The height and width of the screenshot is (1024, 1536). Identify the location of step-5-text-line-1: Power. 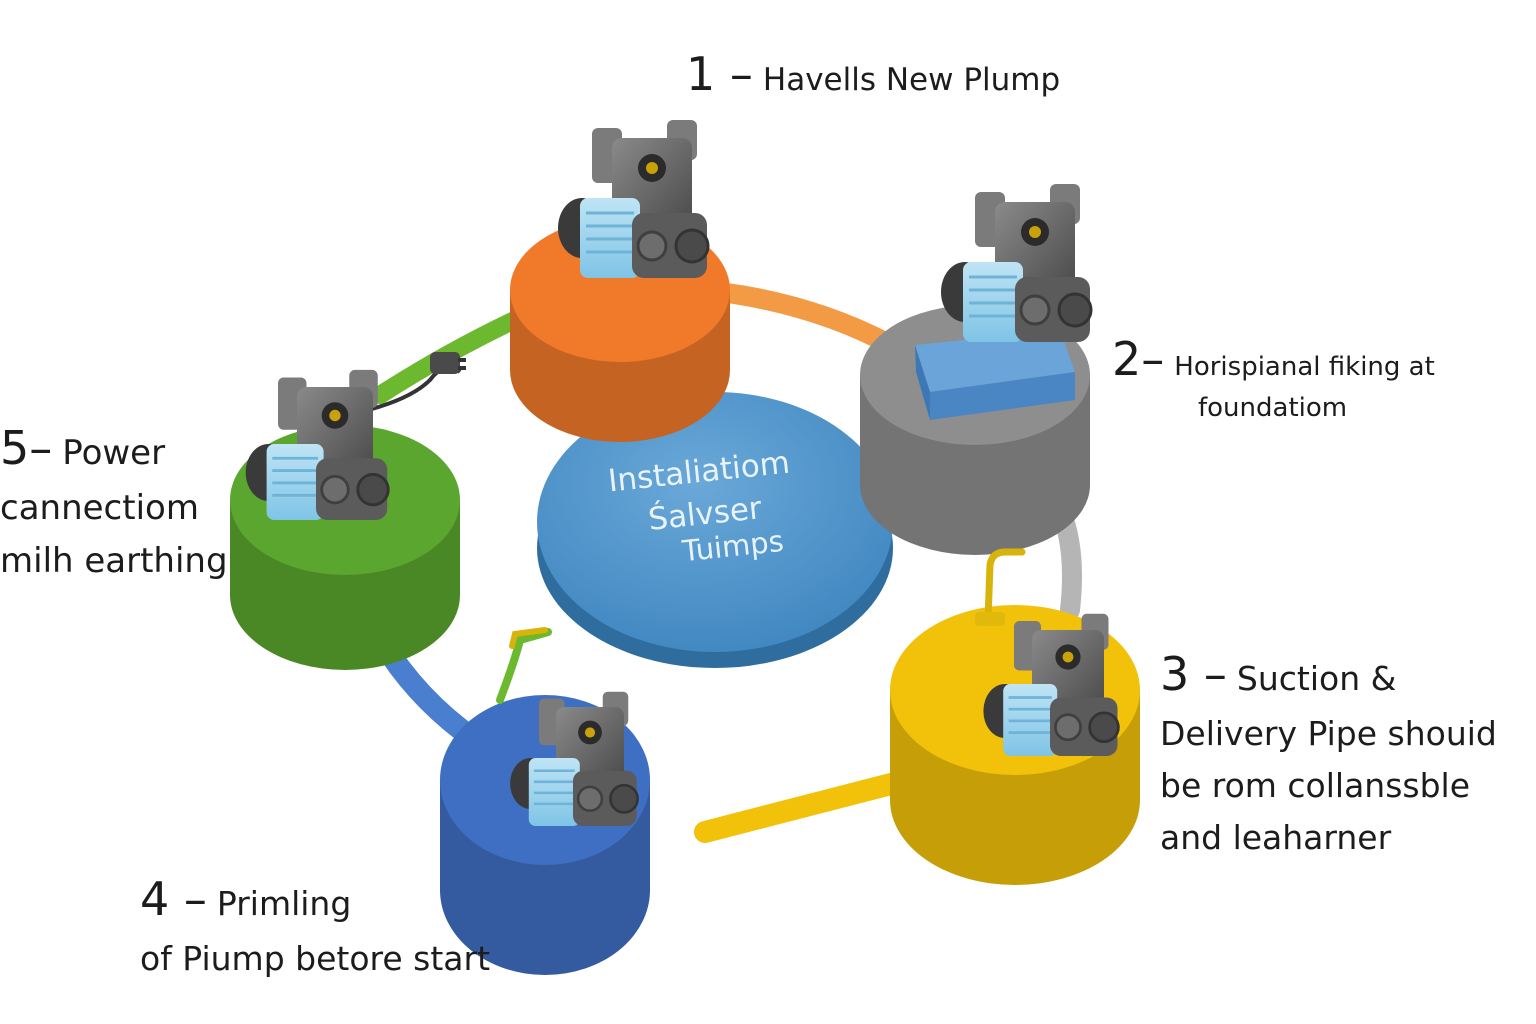
(114, 453).